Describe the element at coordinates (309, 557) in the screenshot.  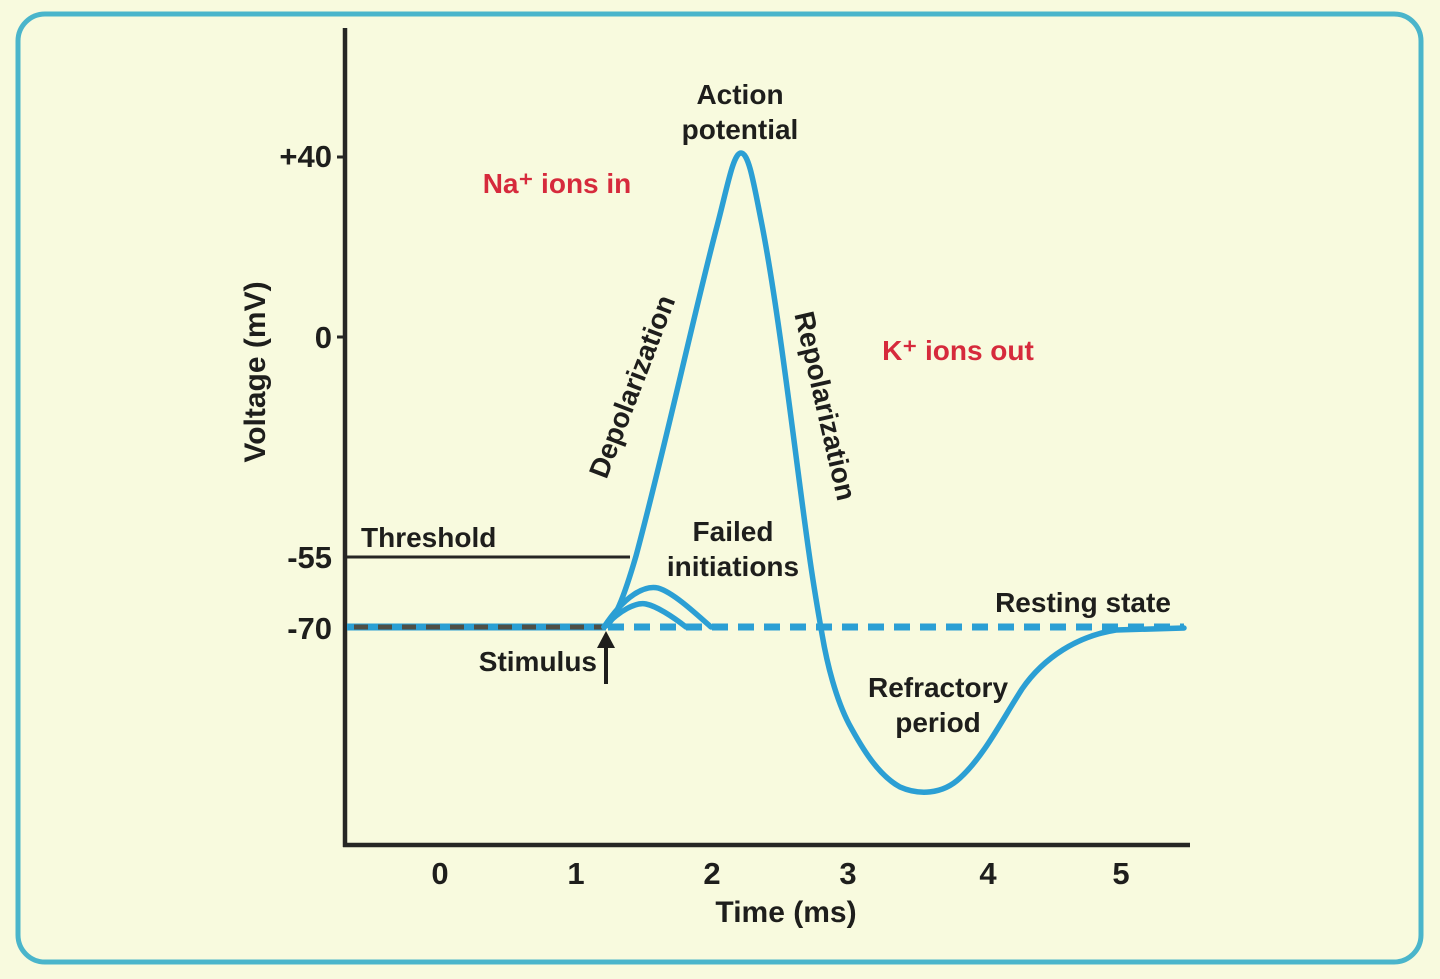
I see `y-tick-minus55: -55` at that location.